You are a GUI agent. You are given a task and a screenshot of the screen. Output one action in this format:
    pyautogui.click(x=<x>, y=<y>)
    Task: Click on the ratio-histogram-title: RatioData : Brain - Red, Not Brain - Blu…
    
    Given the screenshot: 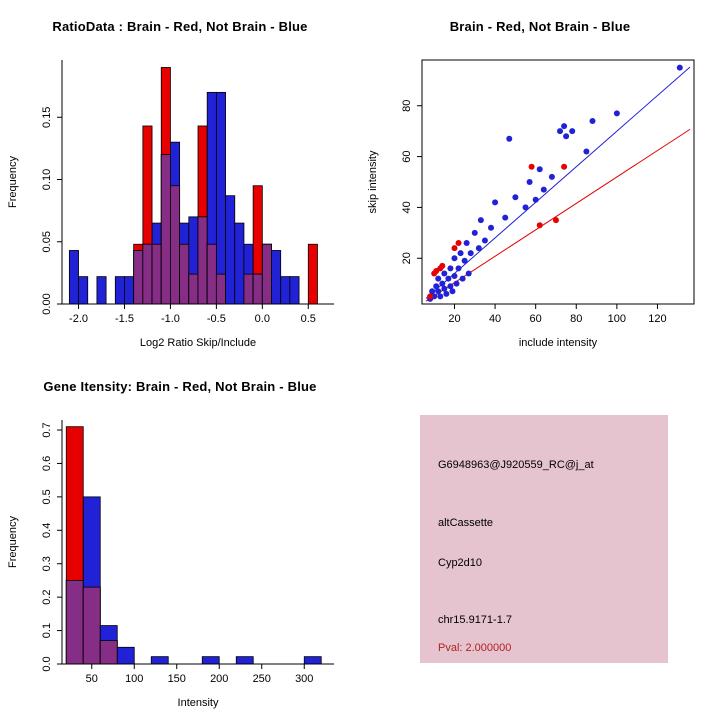 What is the action you would take?
    pyautogui.click(x=180, y=26)
    